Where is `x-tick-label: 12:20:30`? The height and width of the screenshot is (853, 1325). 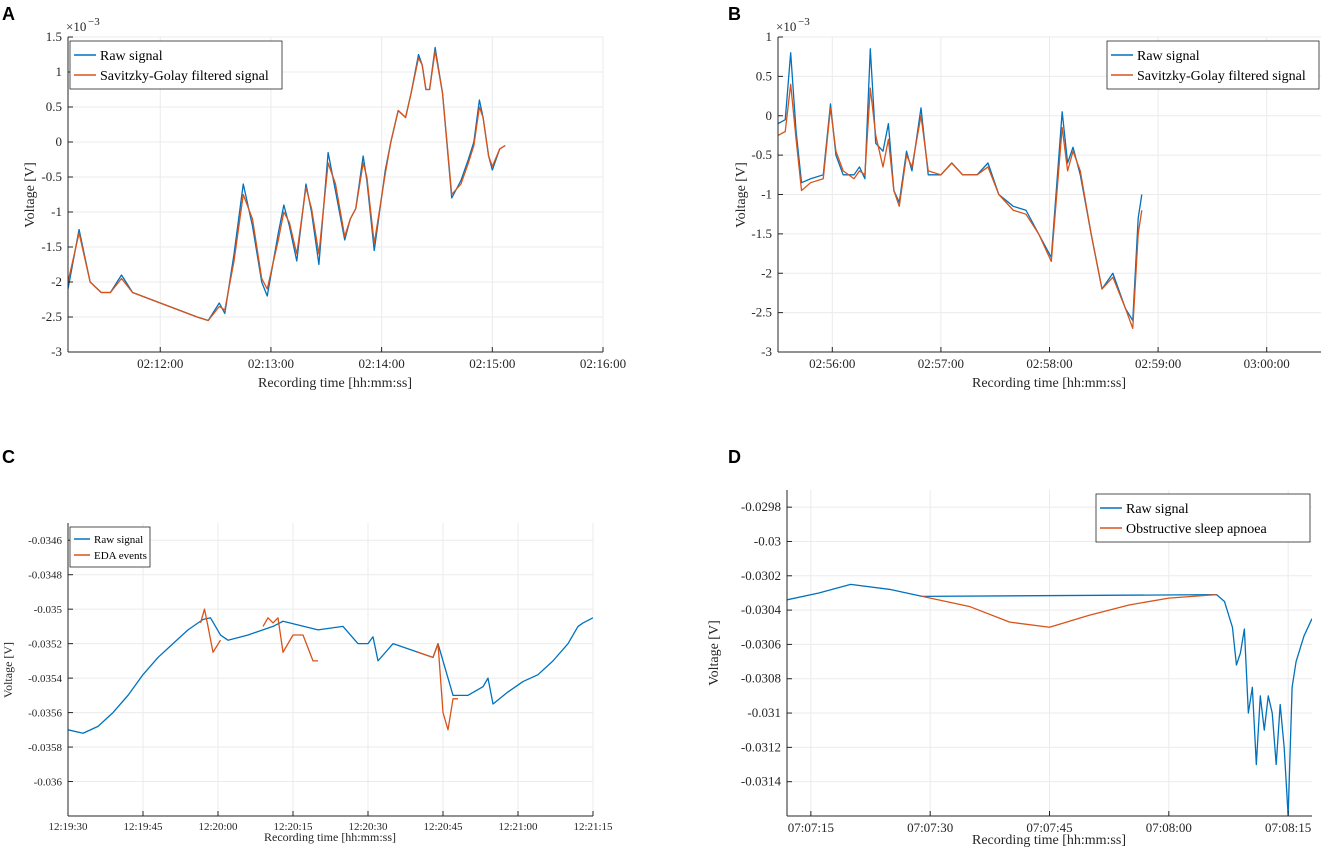
x-tick-label: 12:20:30 is located at coordinates (368, 827).